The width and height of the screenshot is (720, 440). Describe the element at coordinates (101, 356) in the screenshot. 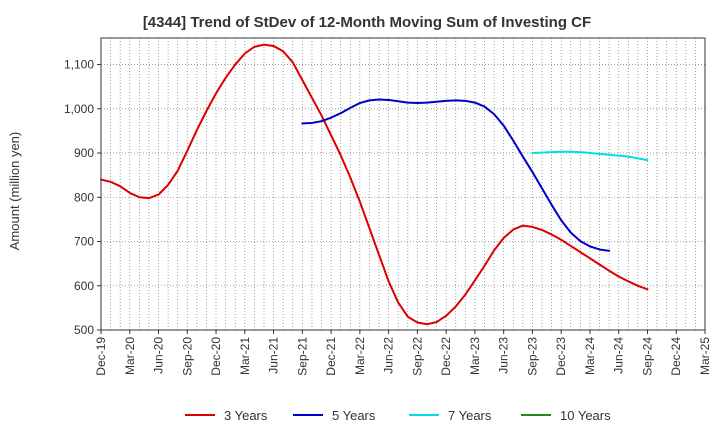

I see `x-tick-label: Dec-19` at that location.